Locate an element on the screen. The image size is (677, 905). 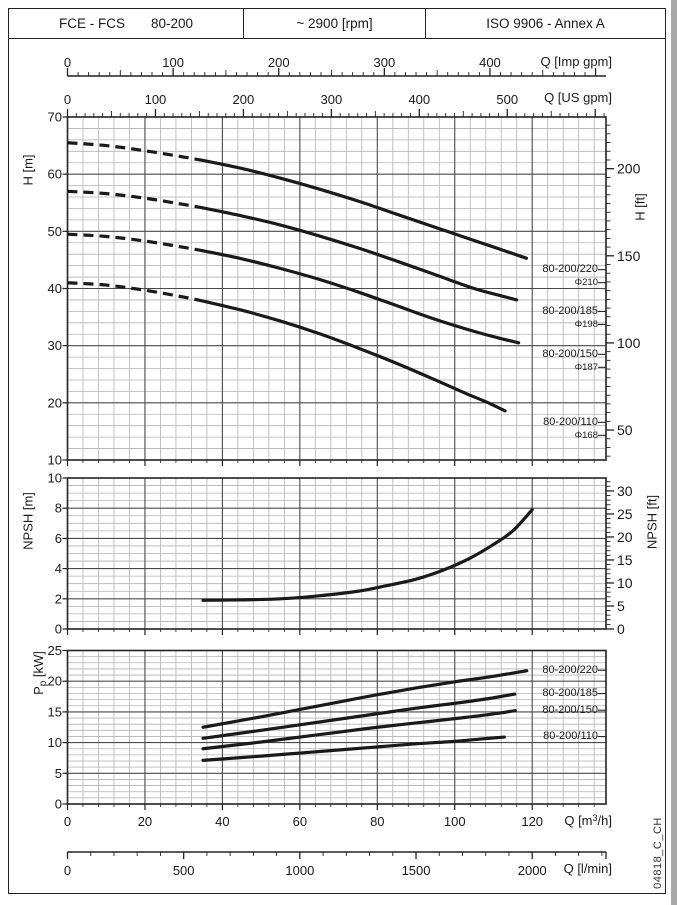
head-fttick-label: 200 is located at coordinates (629, 169).